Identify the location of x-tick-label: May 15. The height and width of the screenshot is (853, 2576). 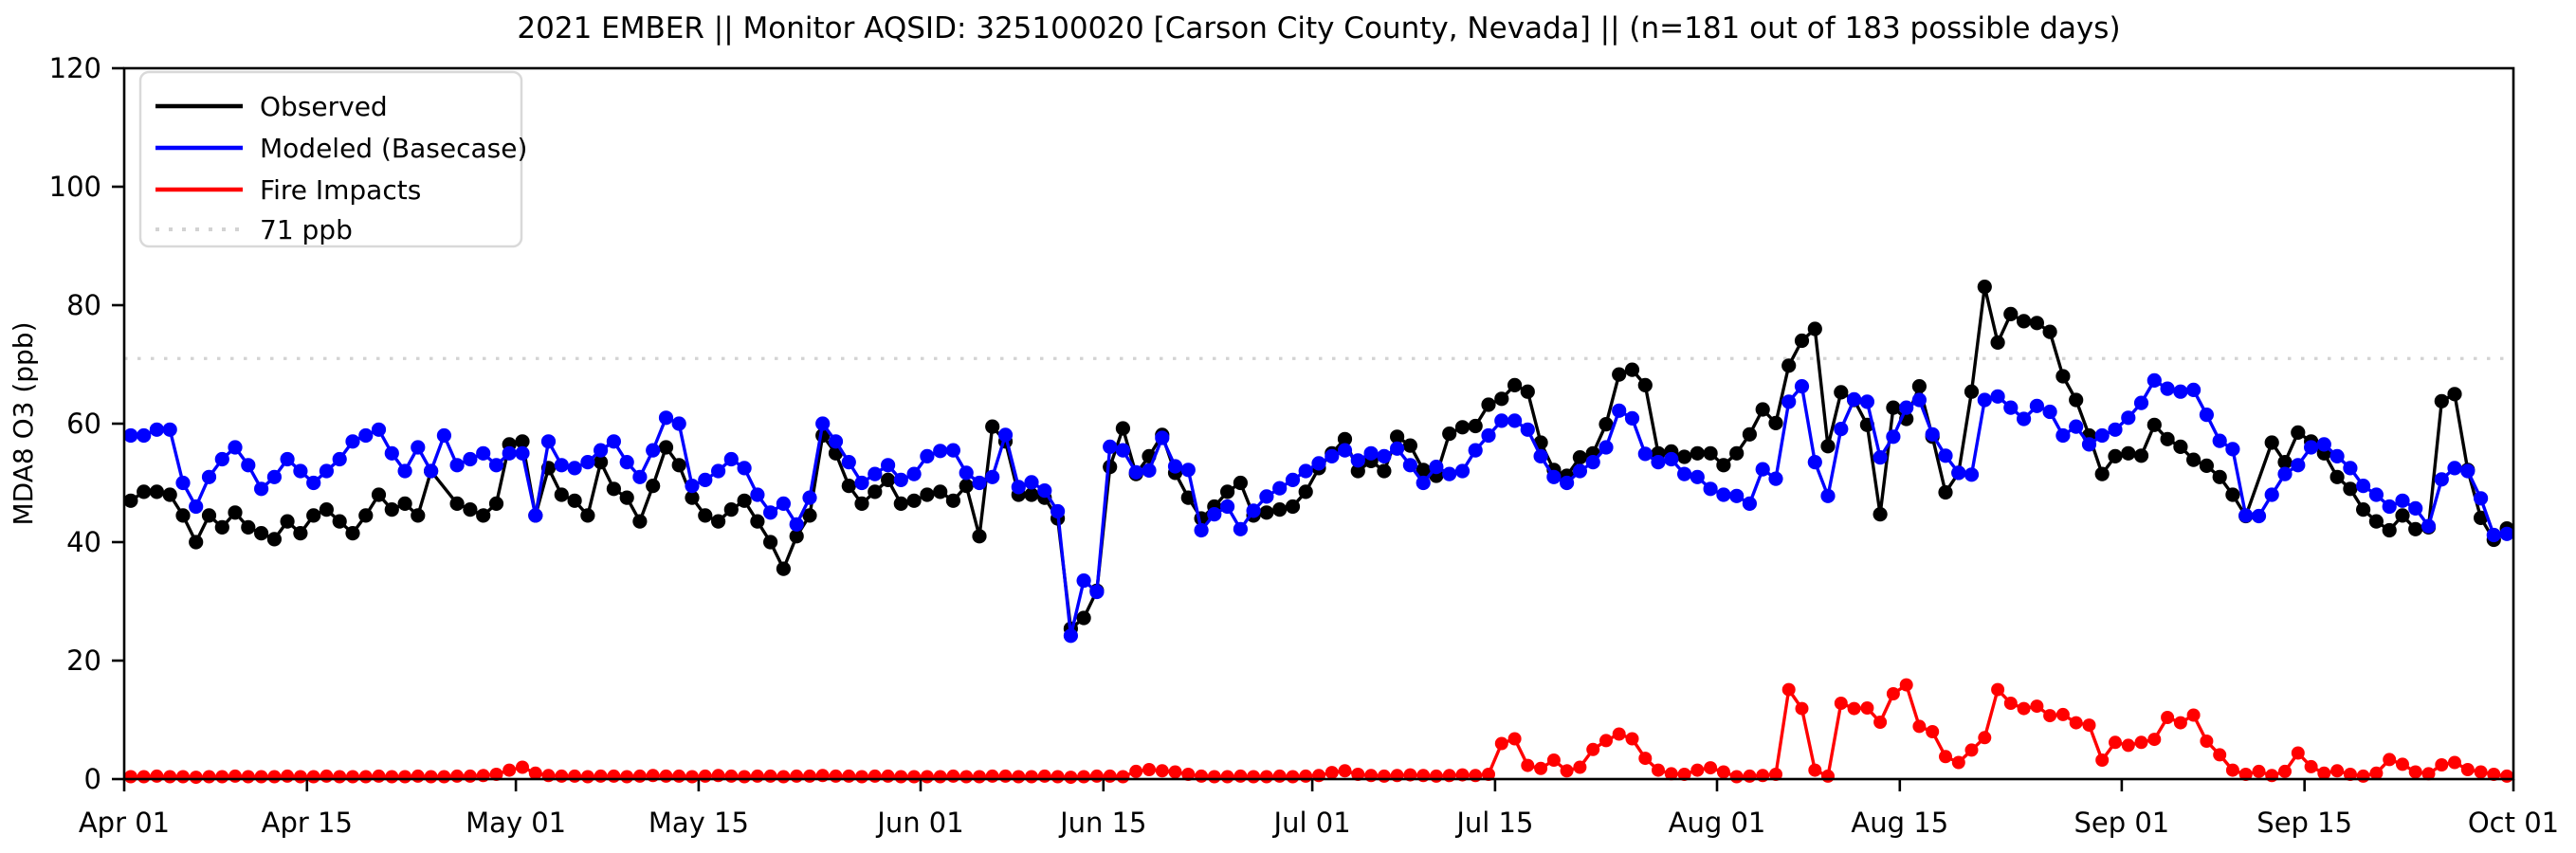
(699, 823).